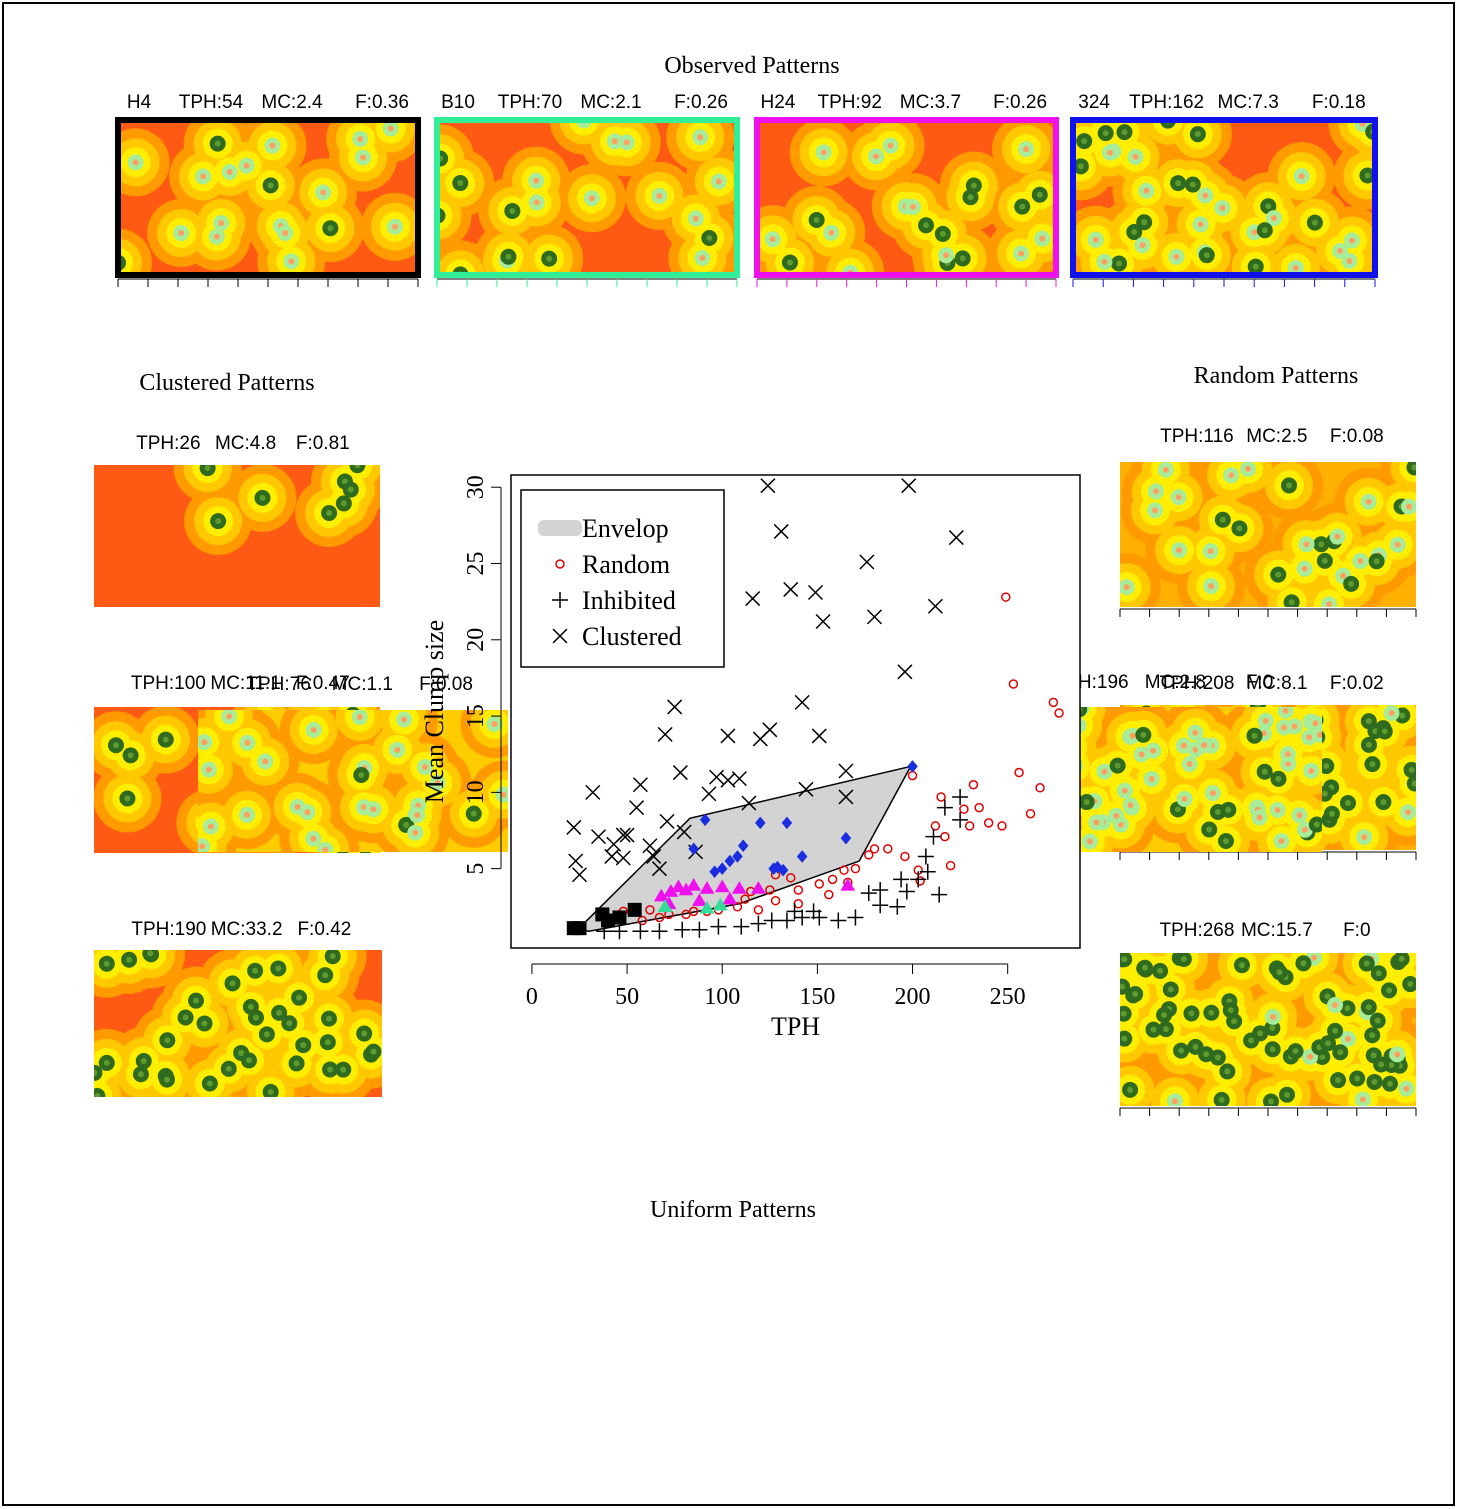  I want to click on legend-label: Envelop, so click(625, 528).